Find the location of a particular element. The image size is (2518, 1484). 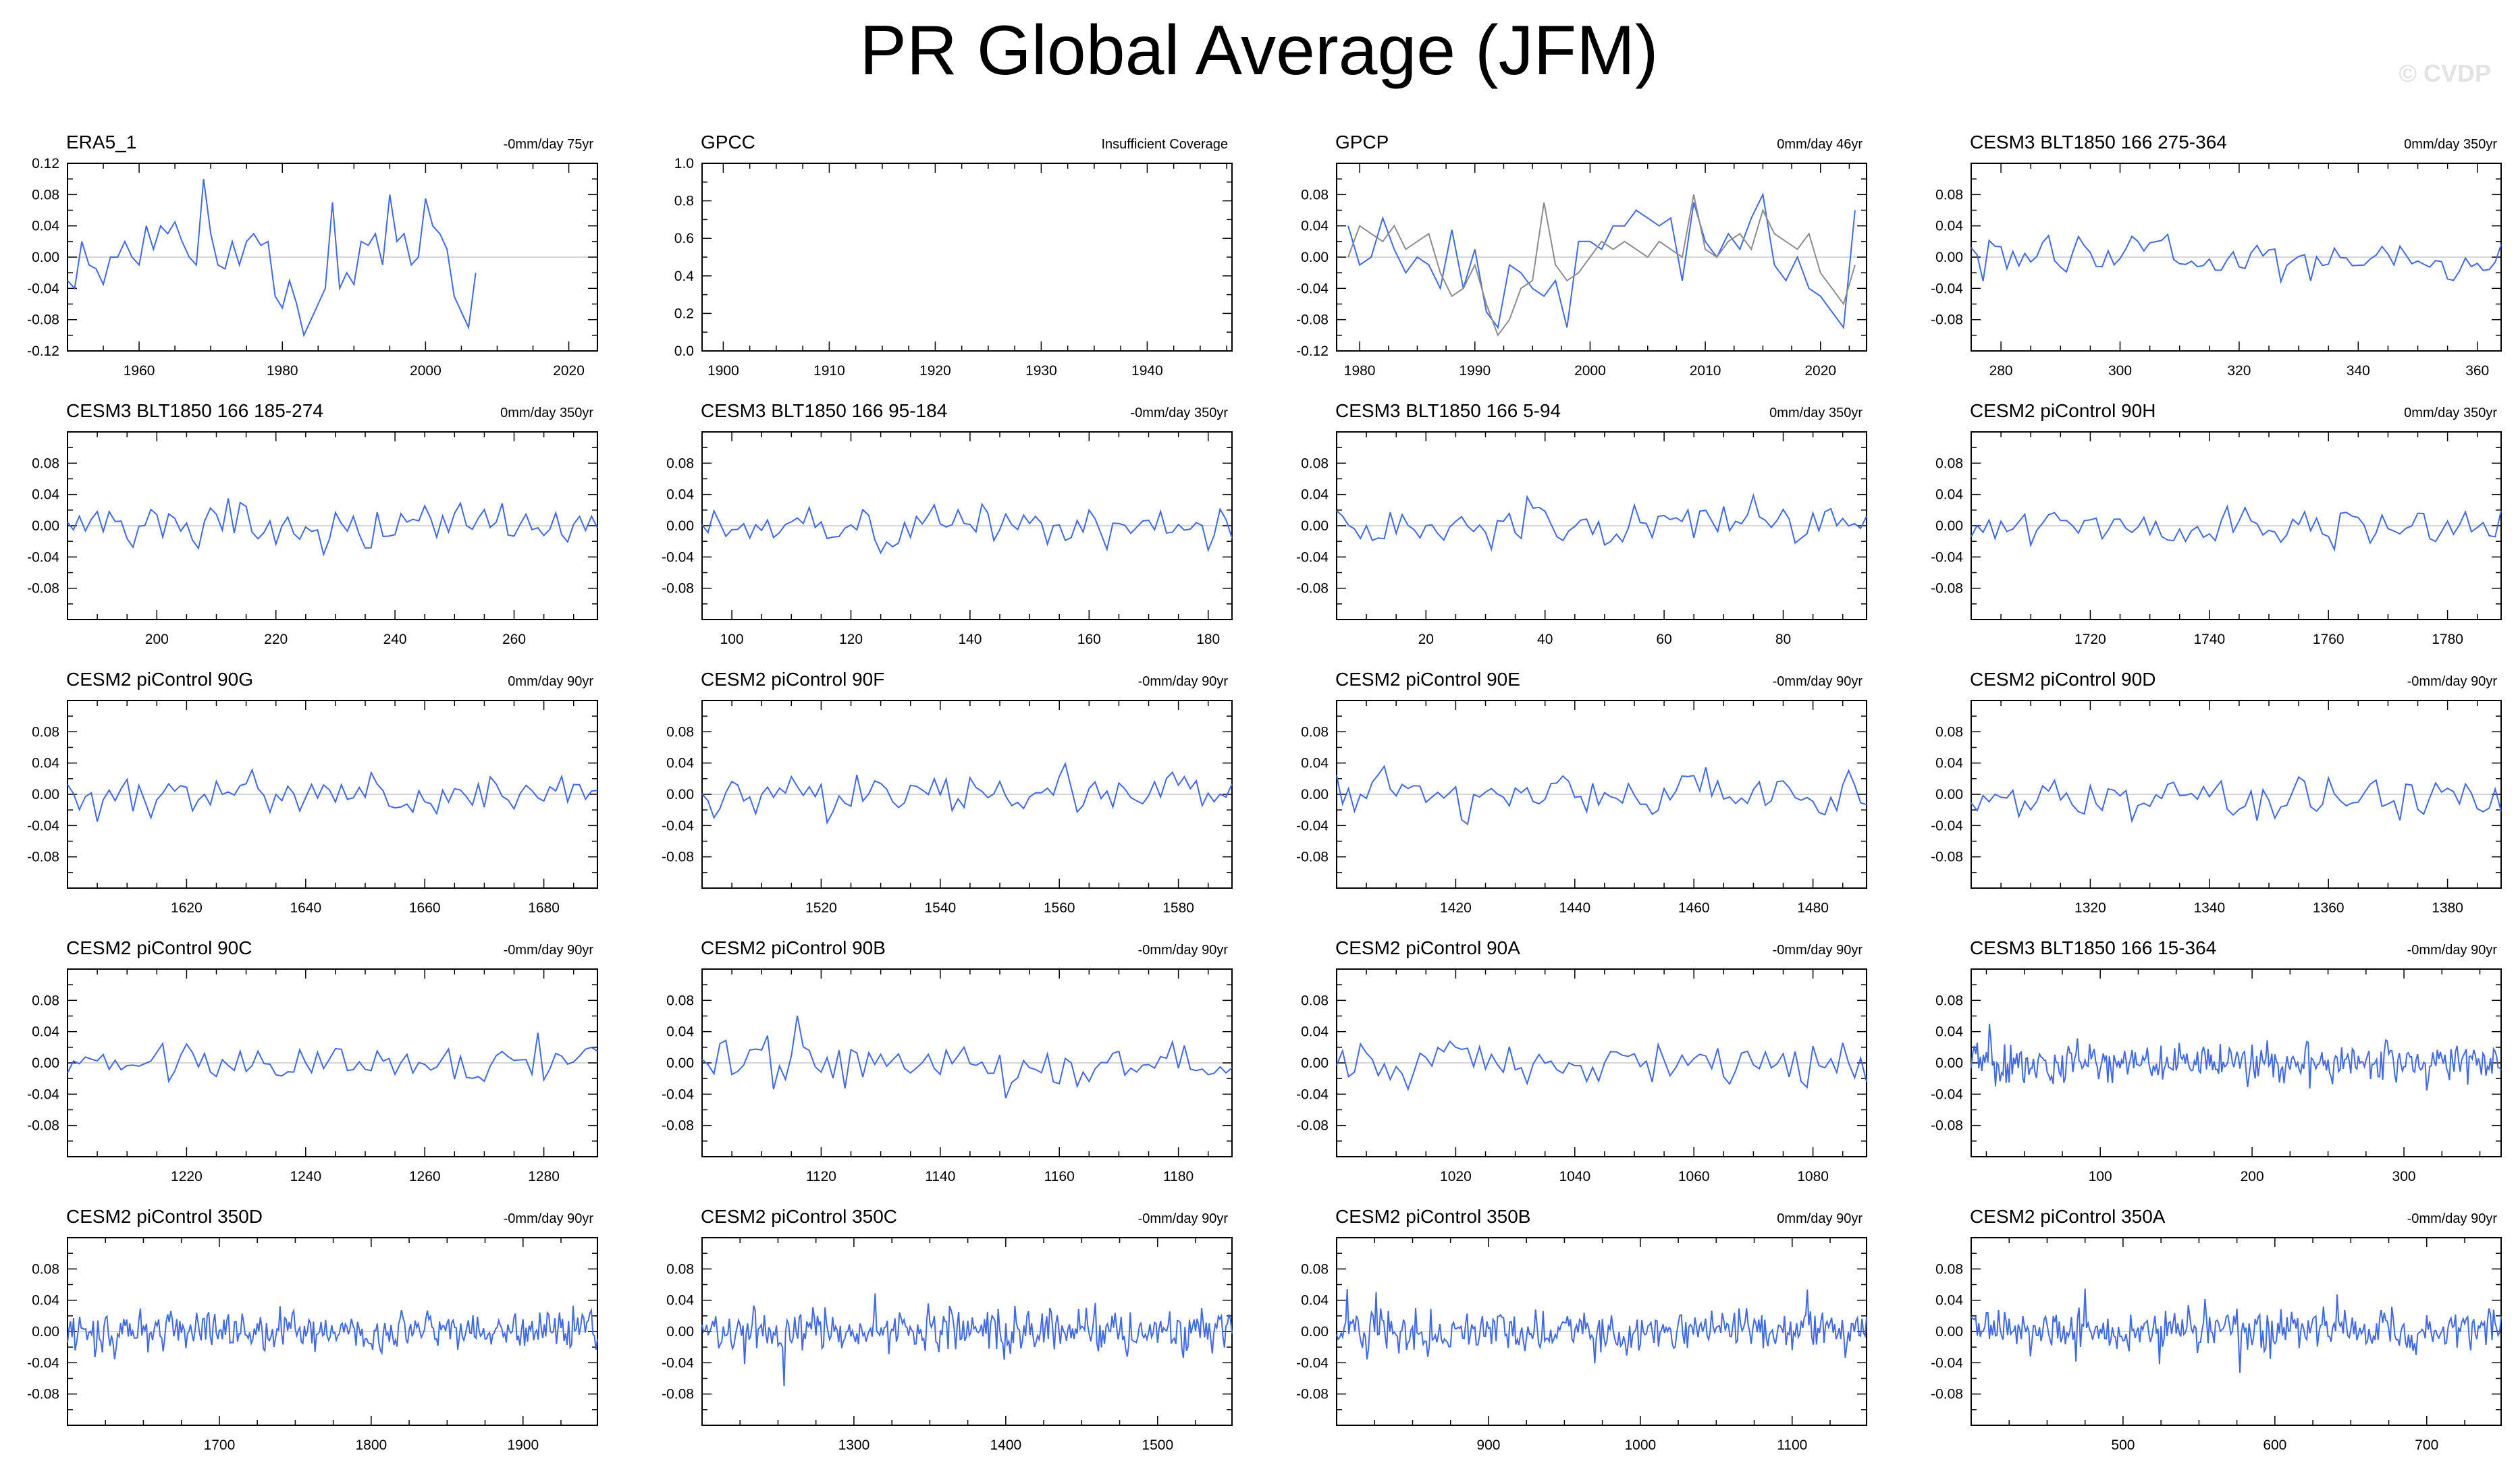

x-tick-label: 1700 is located at coordinates (220, 1445).